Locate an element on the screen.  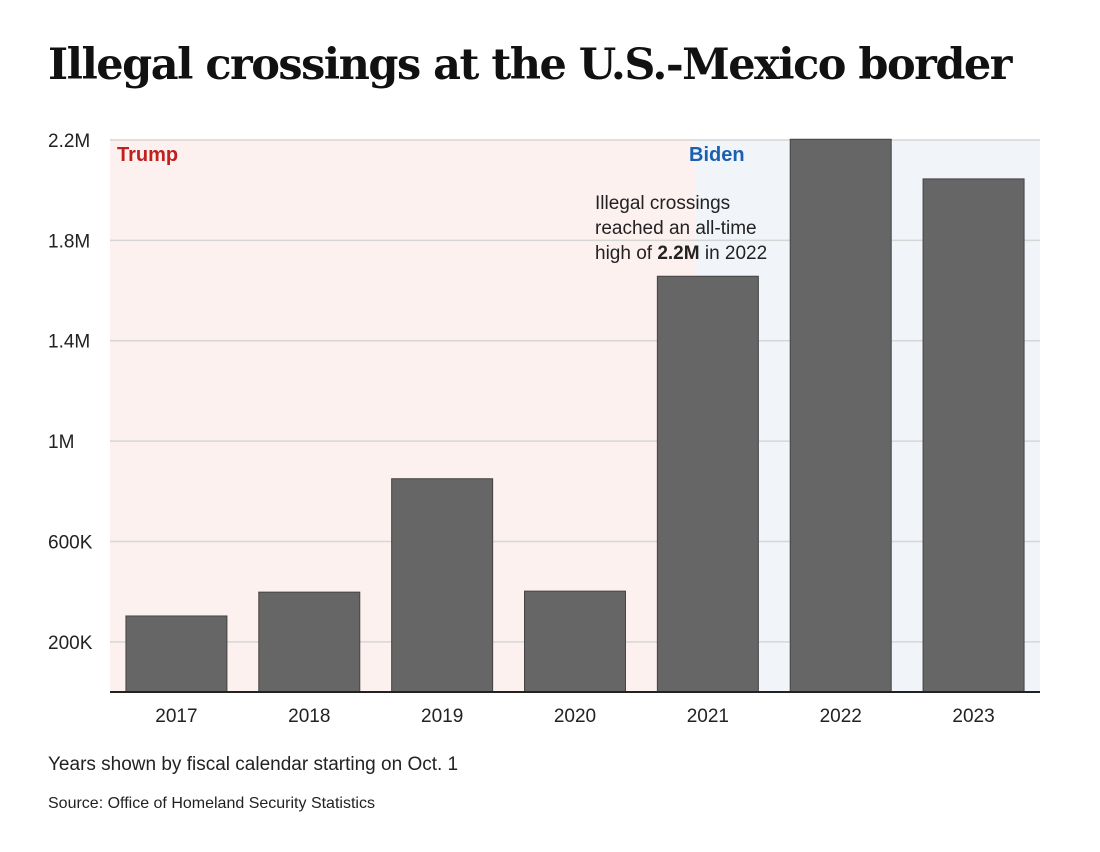
x-tick-label: 2017 is located at coordinates (176, 716).